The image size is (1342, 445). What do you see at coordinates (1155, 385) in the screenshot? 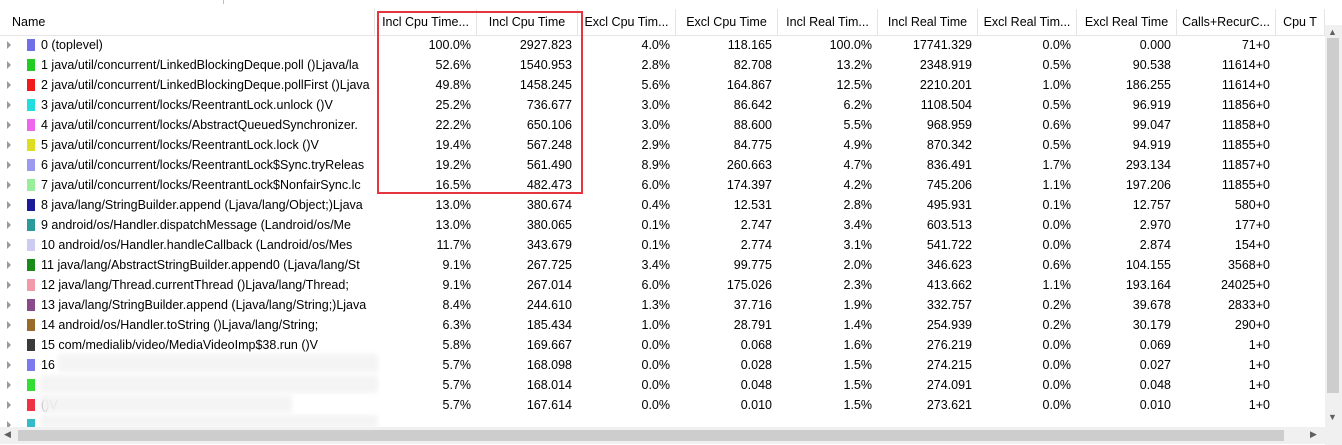
I see `value-cell: 0.048` at bounding box center [1155, 385].